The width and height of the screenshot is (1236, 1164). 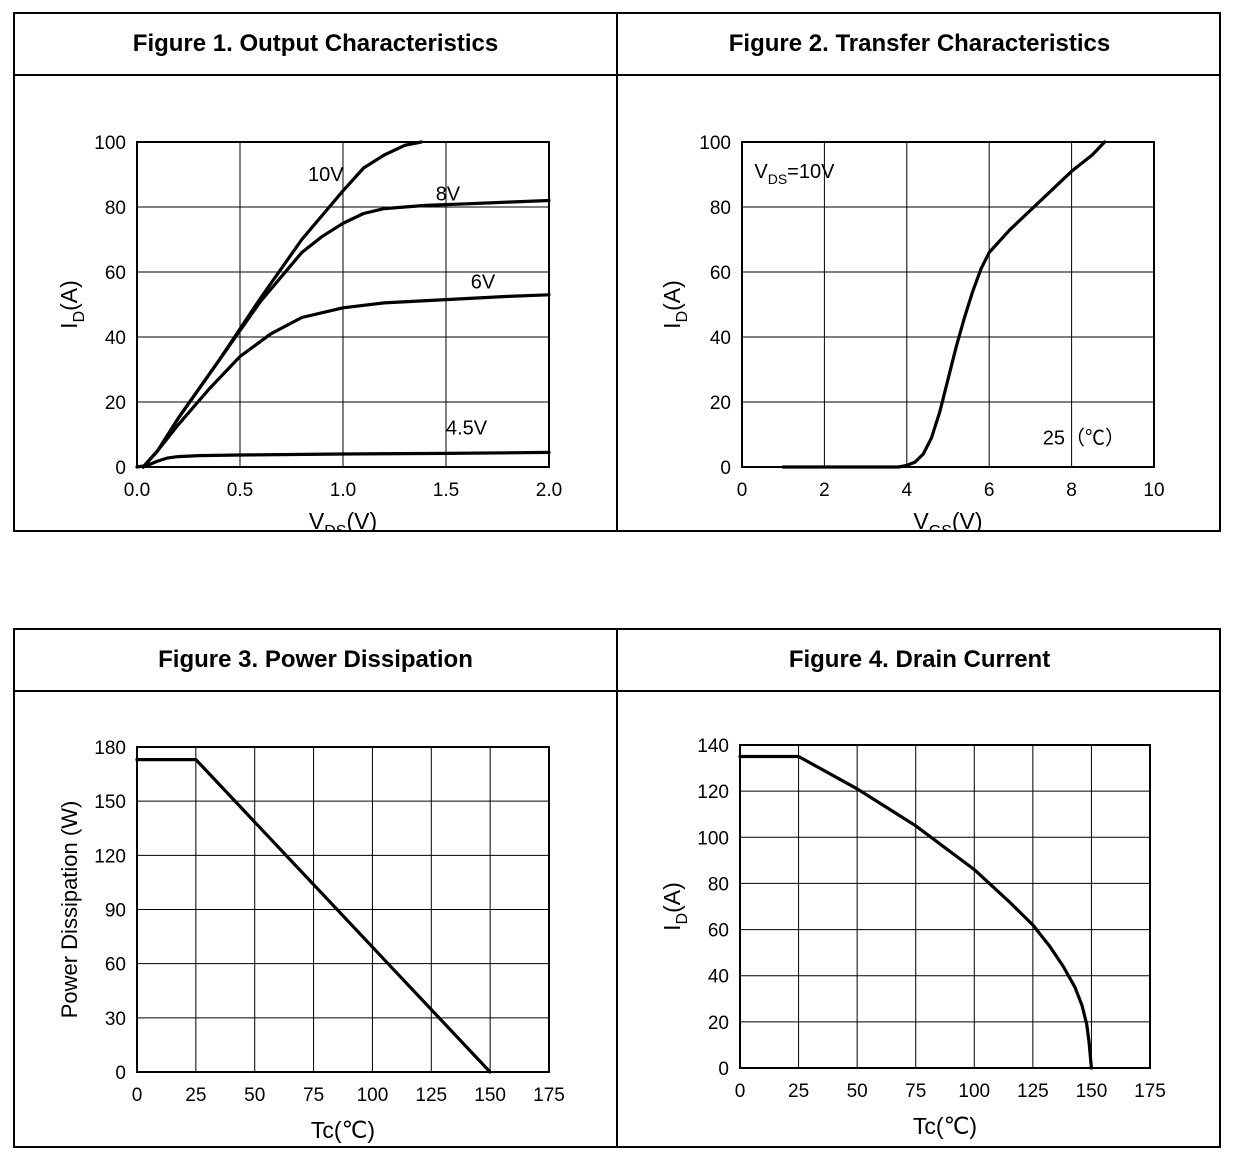 I want to click on series-line-4-5V, so click(x=343, y=459).